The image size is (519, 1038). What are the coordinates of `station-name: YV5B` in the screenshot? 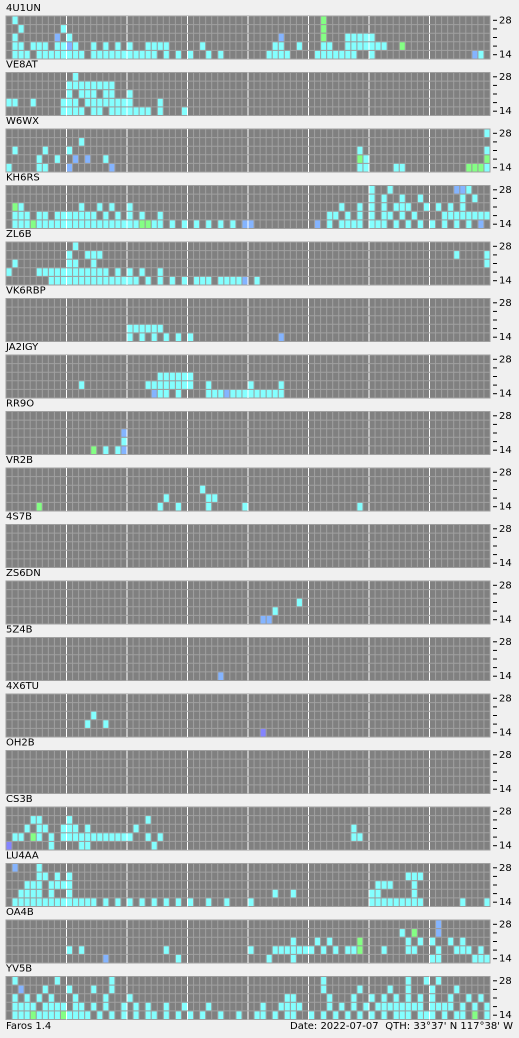 It's located at (18, 969).